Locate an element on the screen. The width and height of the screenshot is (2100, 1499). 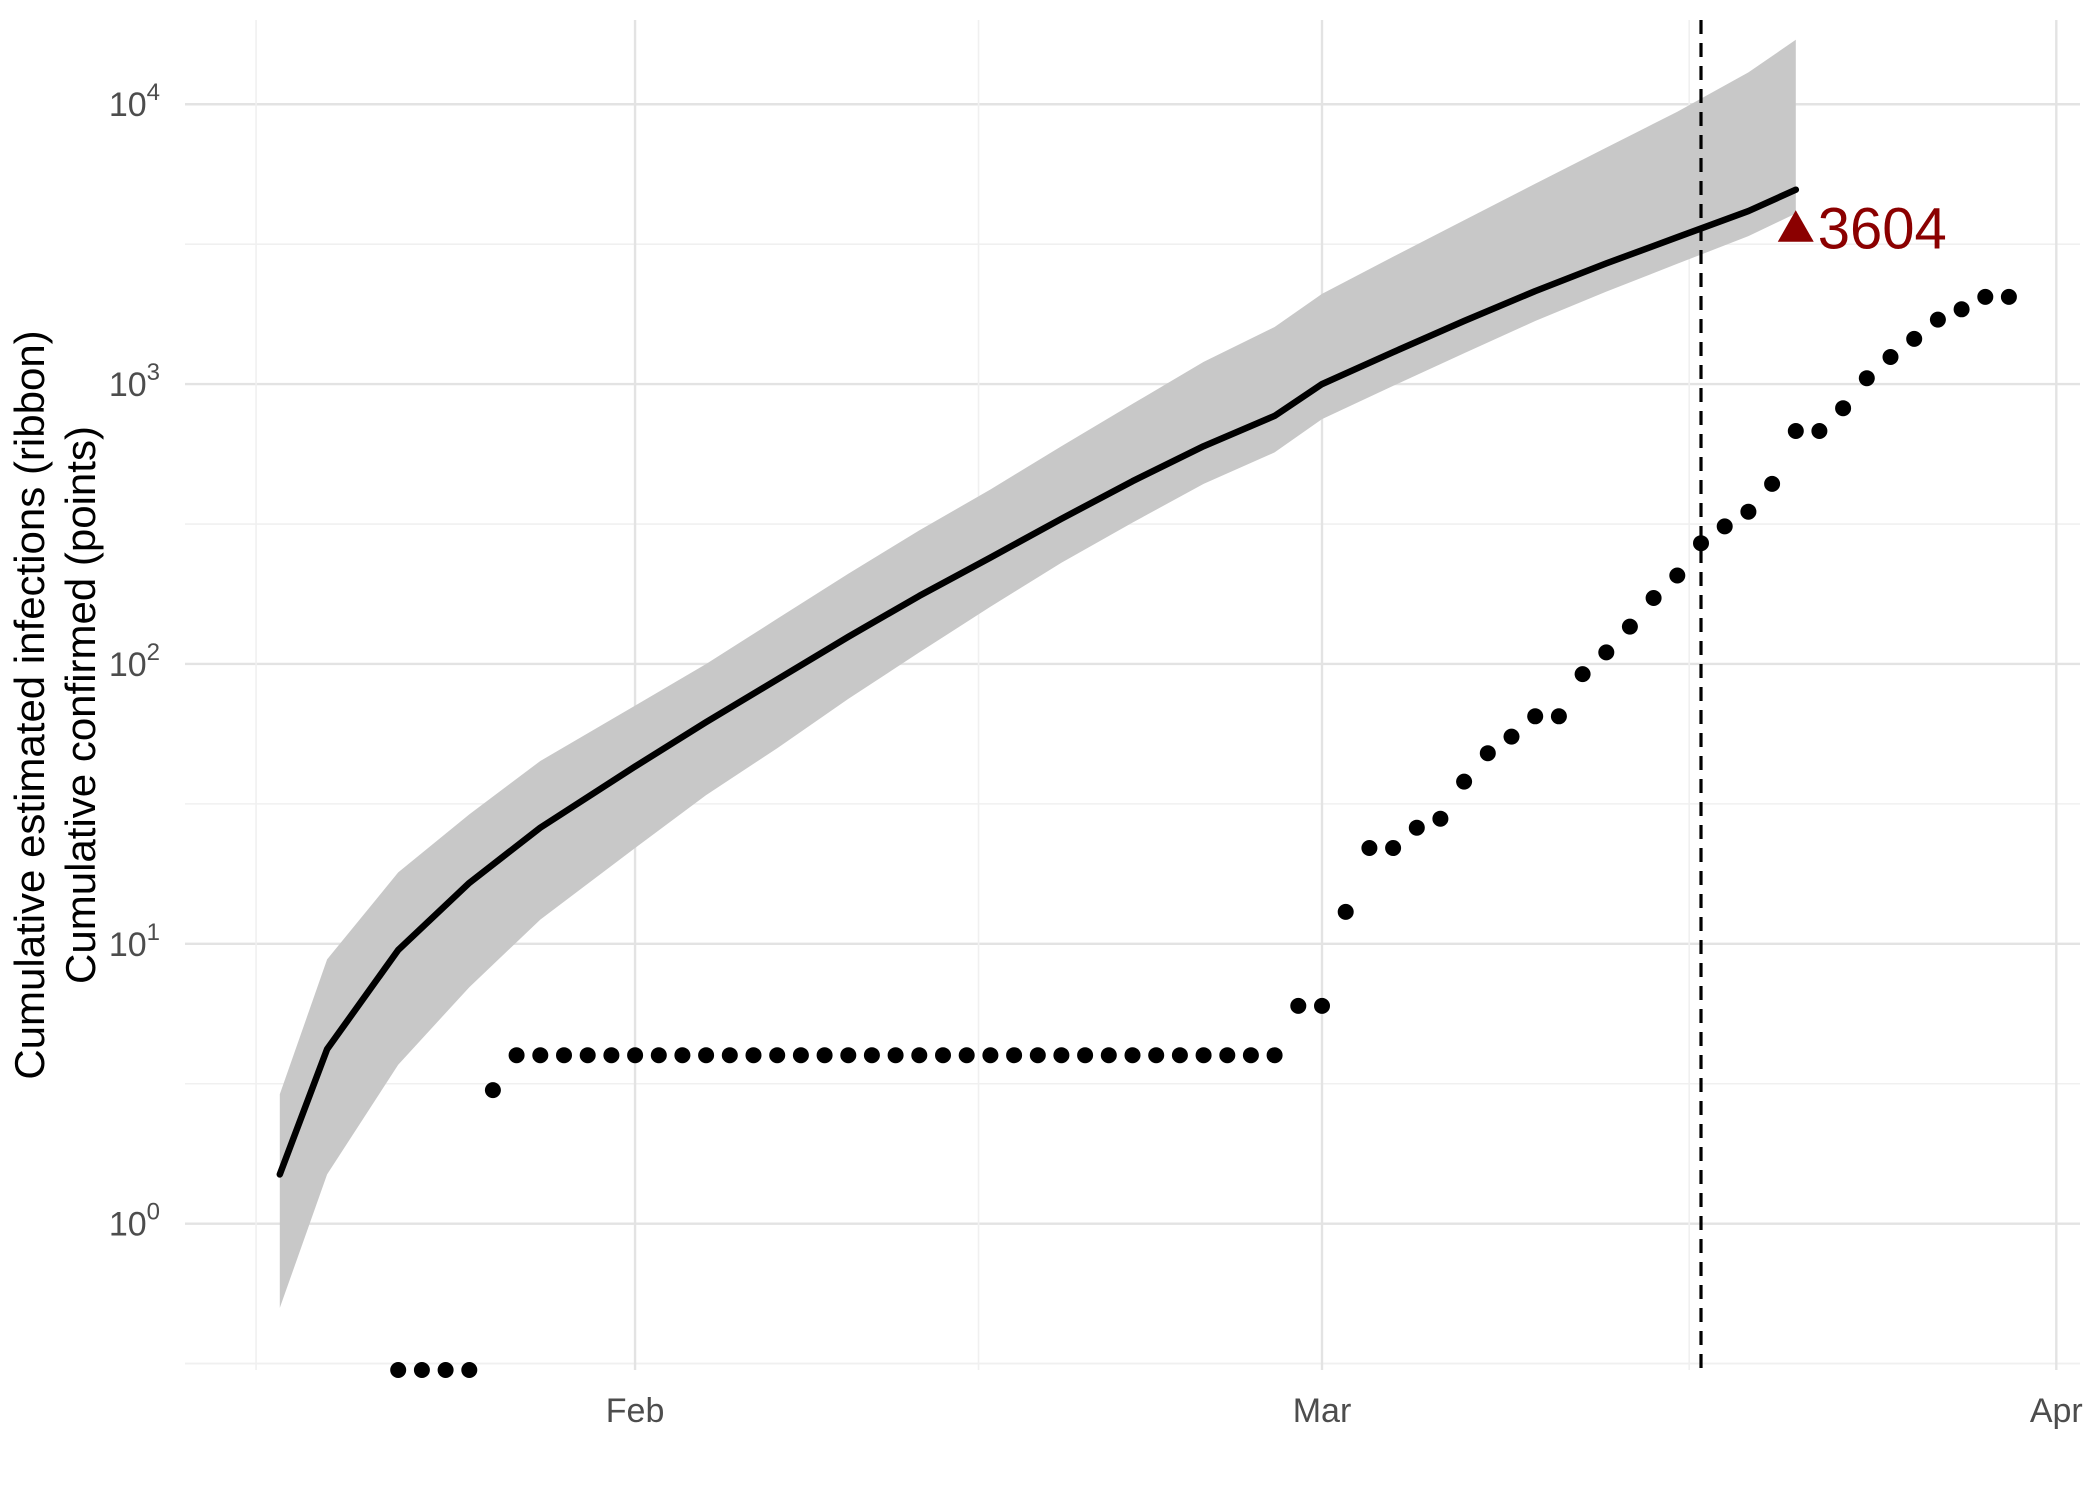
endpoint-label: 3604 is located at coordinates (1882, 228).